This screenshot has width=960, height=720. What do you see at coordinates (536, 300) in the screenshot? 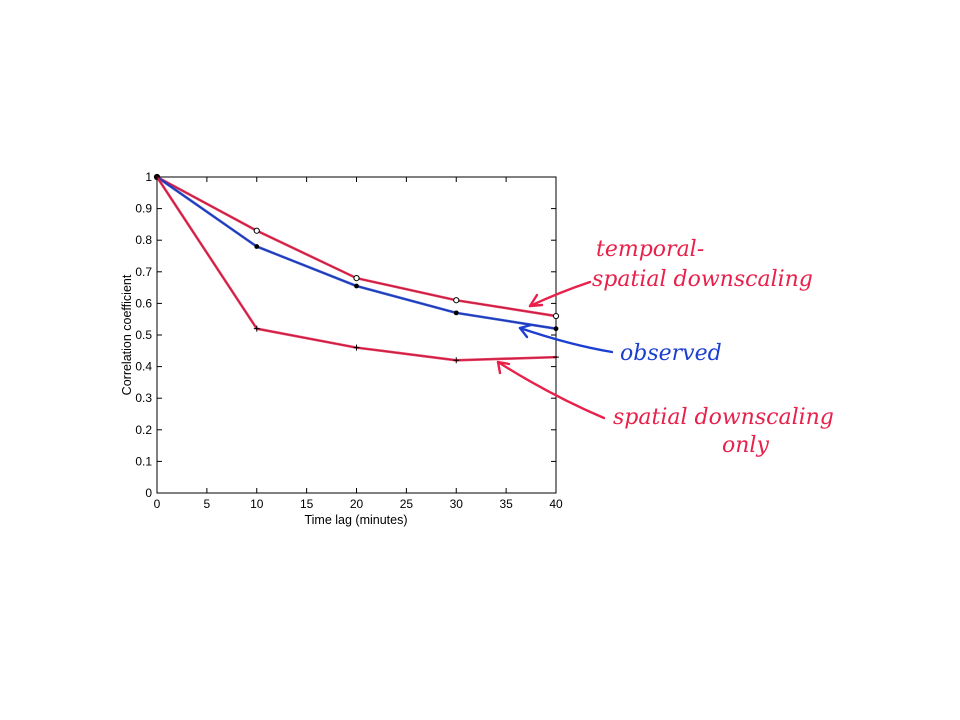
I see `arrow-temporal-spatial-head` at bounding box center [536, 300].